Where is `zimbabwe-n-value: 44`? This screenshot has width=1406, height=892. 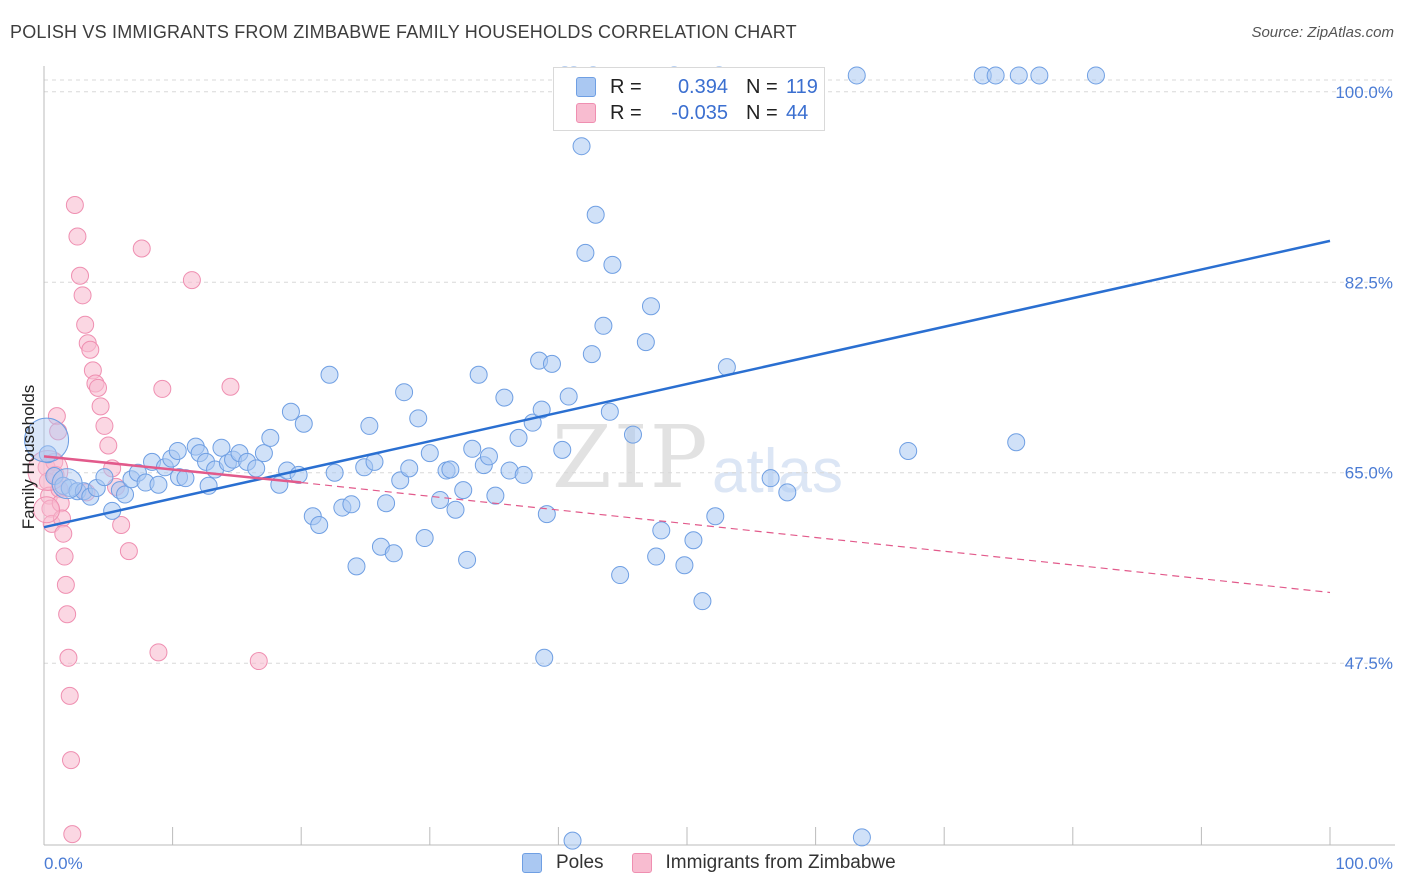 zimbabwe-n-value: 44 is located at coordinates (797, 112).